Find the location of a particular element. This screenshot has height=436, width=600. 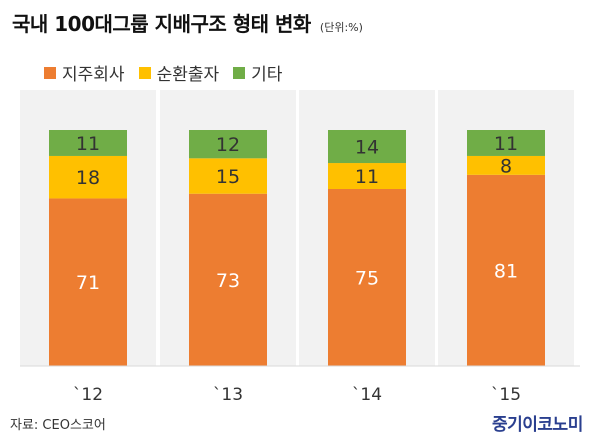

data-label: 18 is located at coordinates (88, 178).